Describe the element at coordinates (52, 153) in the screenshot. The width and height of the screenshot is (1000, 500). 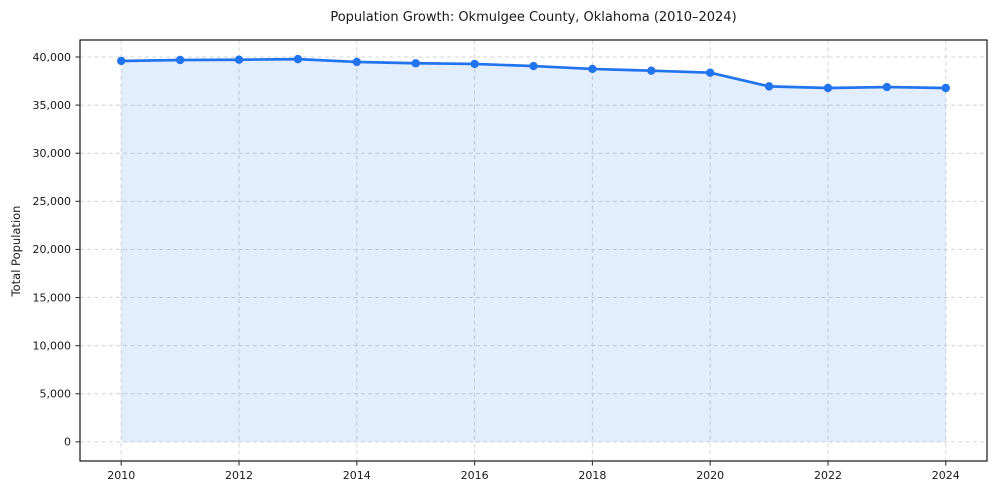
I see `y-tick-label: 30,000` at that location.